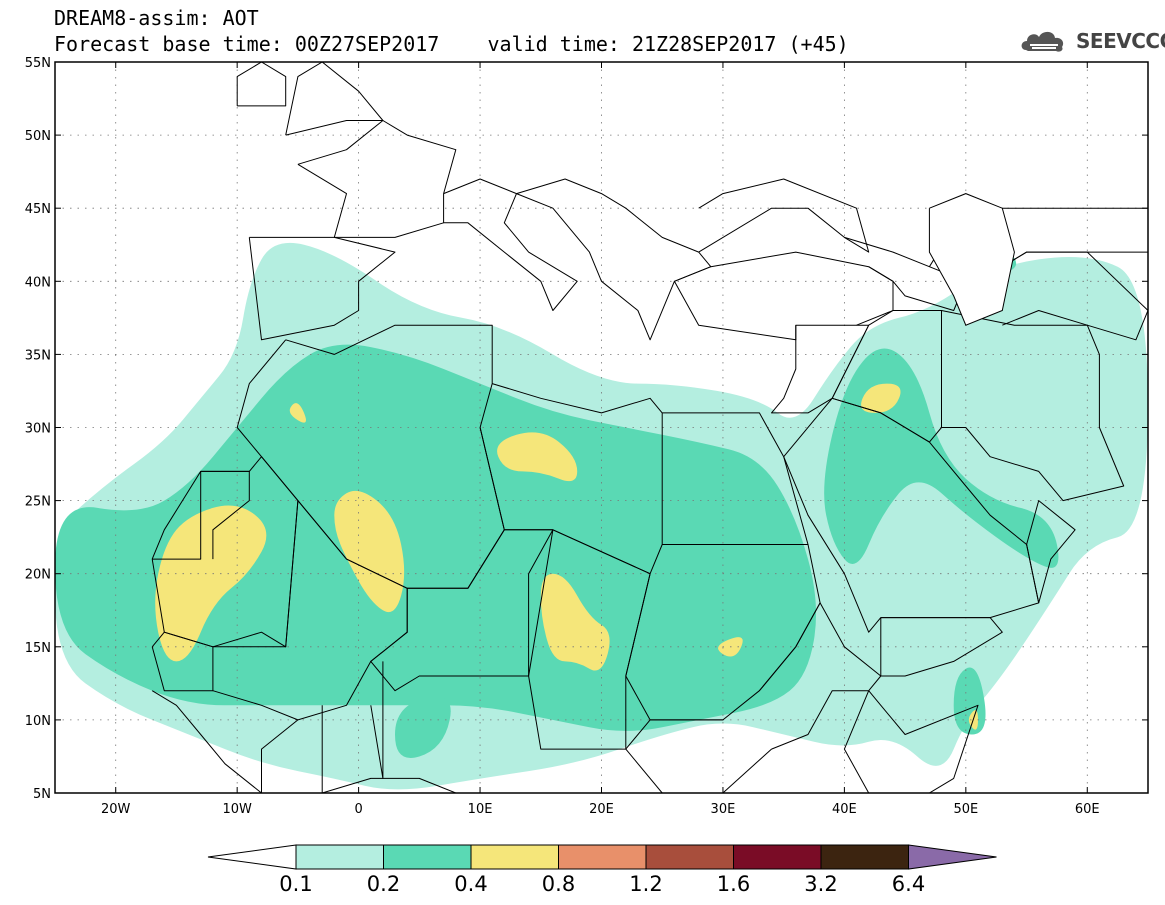 The image size is (1165, 905). What do you see at coordinates (602, 870) in the screenshot?
I see `colorbar-legend: 0.1 0.2 0.4 0.8 1.2 1.6 3.2 6.4` at bounding box center [602, 870].